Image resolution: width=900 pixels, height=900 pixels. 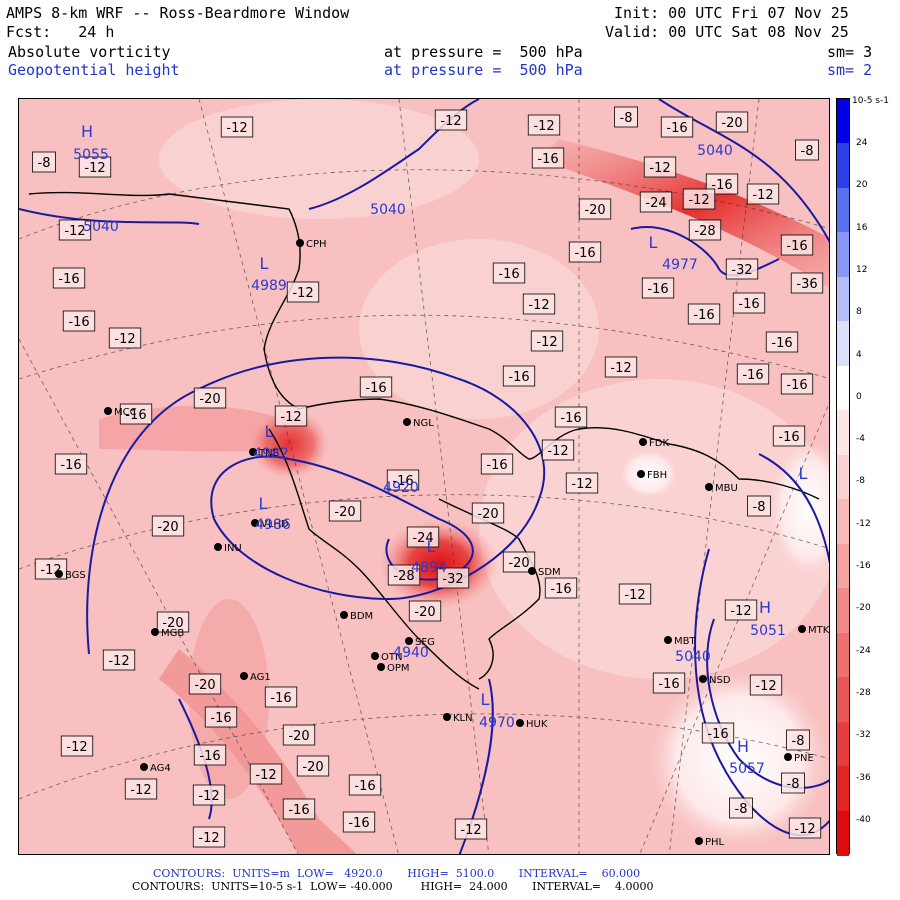 What do you see at coordinates (483, 70) in the screenshot?
I see `field2-level: at pressure = 500 hPa` at bounding box center [483, 70].